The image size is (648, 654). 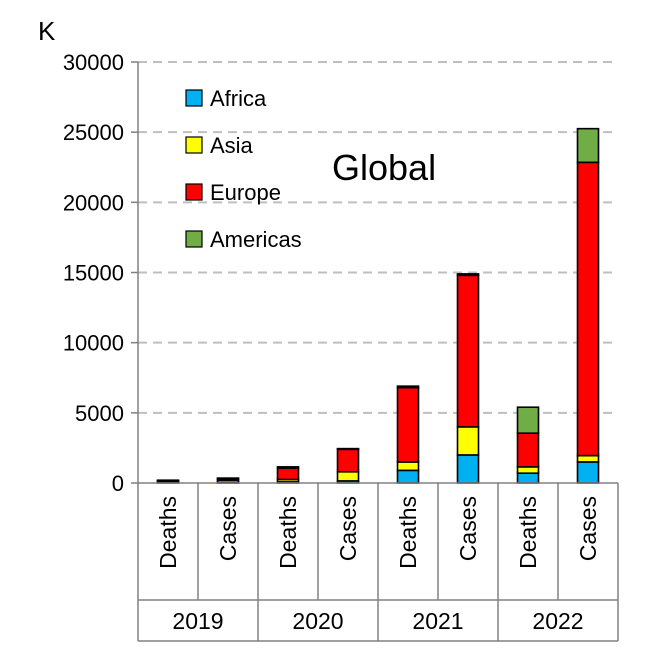 I want to click on bar-segment-europe-2021-deaths, so click(x=408, y=425).